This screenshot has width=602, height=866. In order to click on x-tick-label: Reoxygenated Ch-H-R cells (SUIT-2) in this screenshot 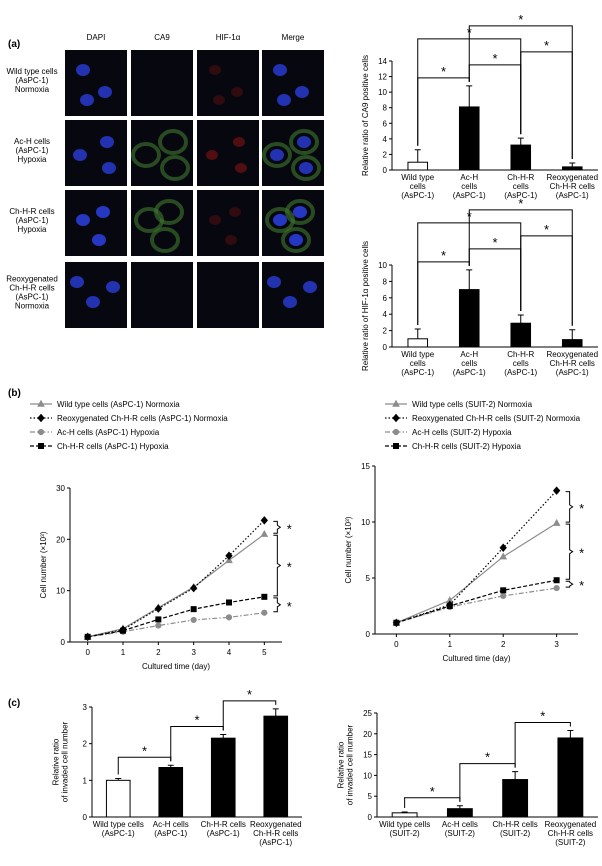, I will do `click(571, 833)`.